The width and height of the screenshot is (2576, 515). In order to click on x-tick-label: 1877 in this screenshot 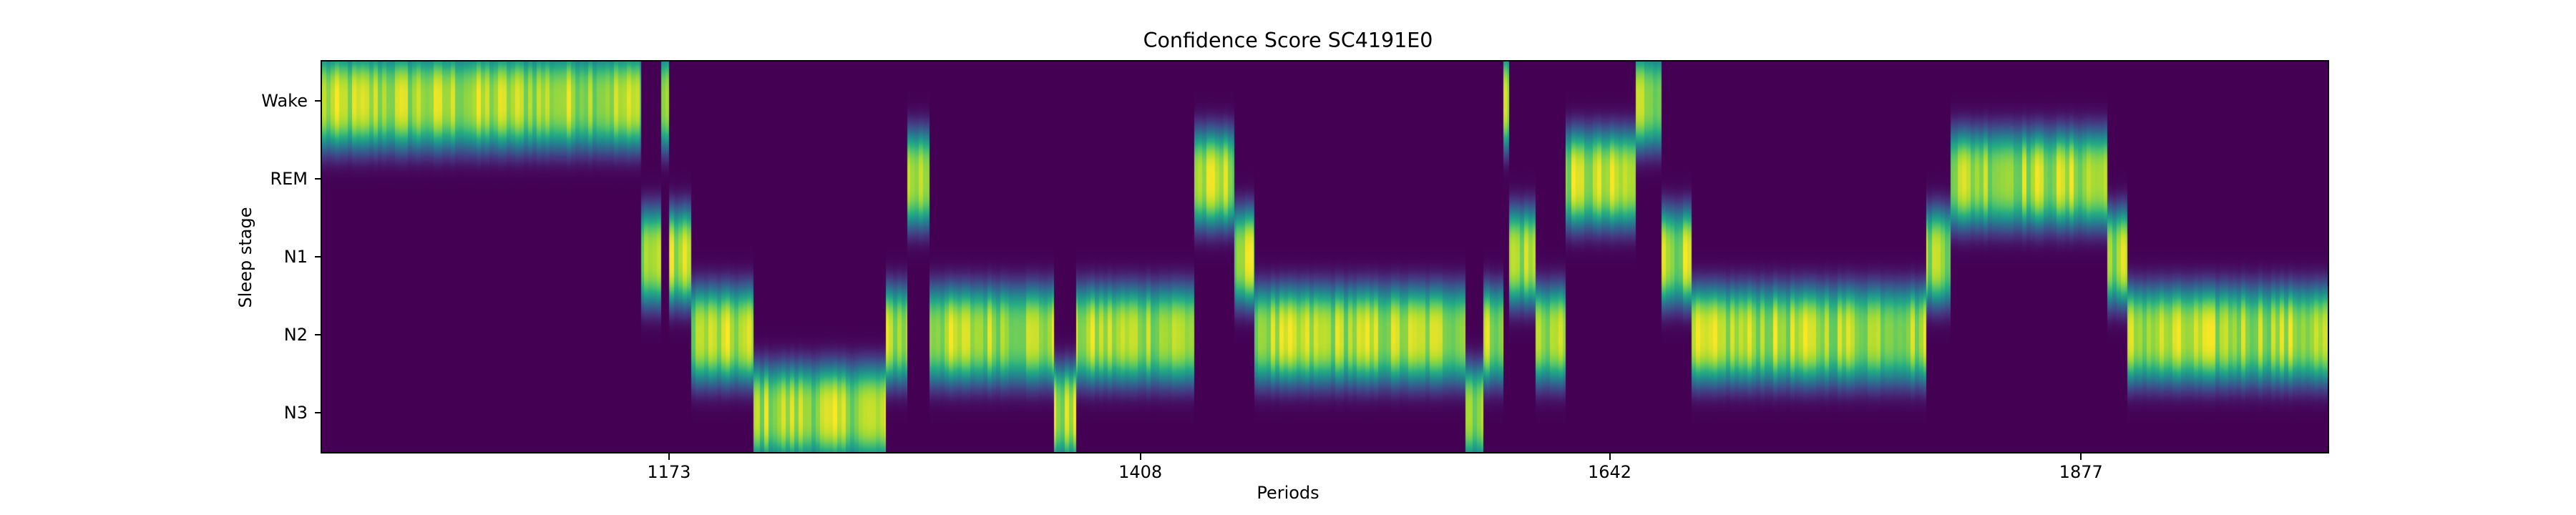, I will do `click(2081, 472)`.